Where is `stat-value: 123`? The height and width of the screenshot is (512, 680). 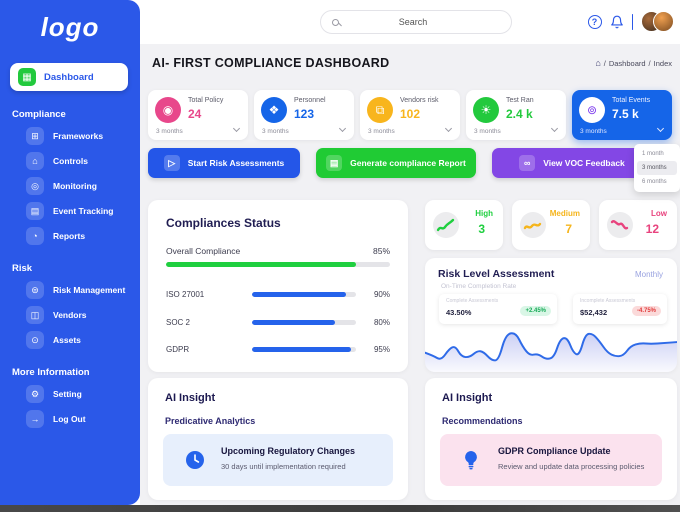 stat-value: 123 is located at coordinates (304, 114).